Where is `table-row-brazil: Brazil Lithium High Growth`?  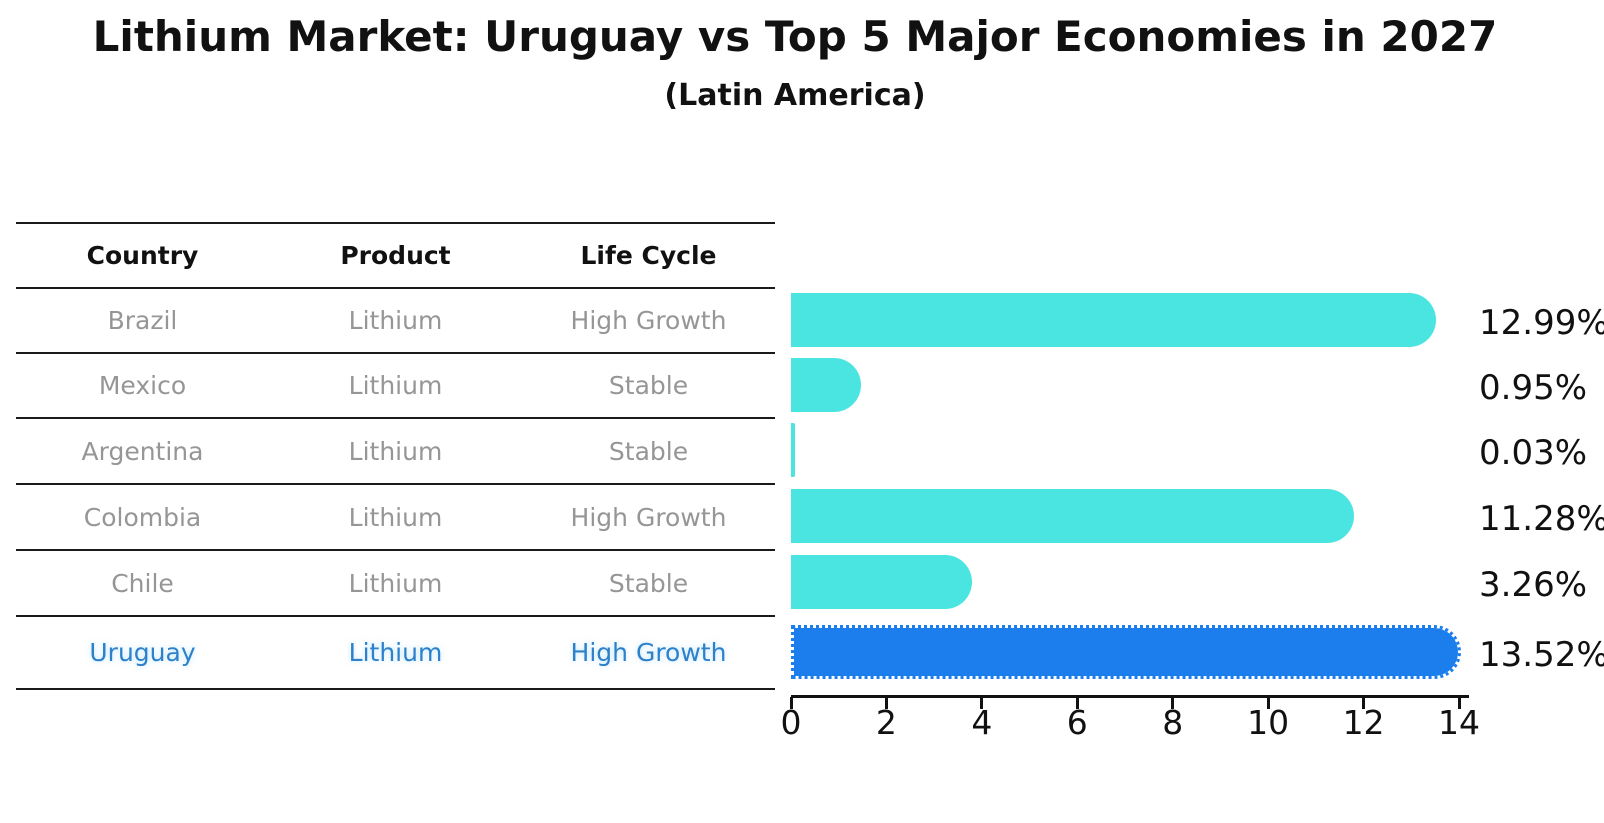 table-row-brazil: Brazil Lithium High Growth is located at coordinates (395, 319).